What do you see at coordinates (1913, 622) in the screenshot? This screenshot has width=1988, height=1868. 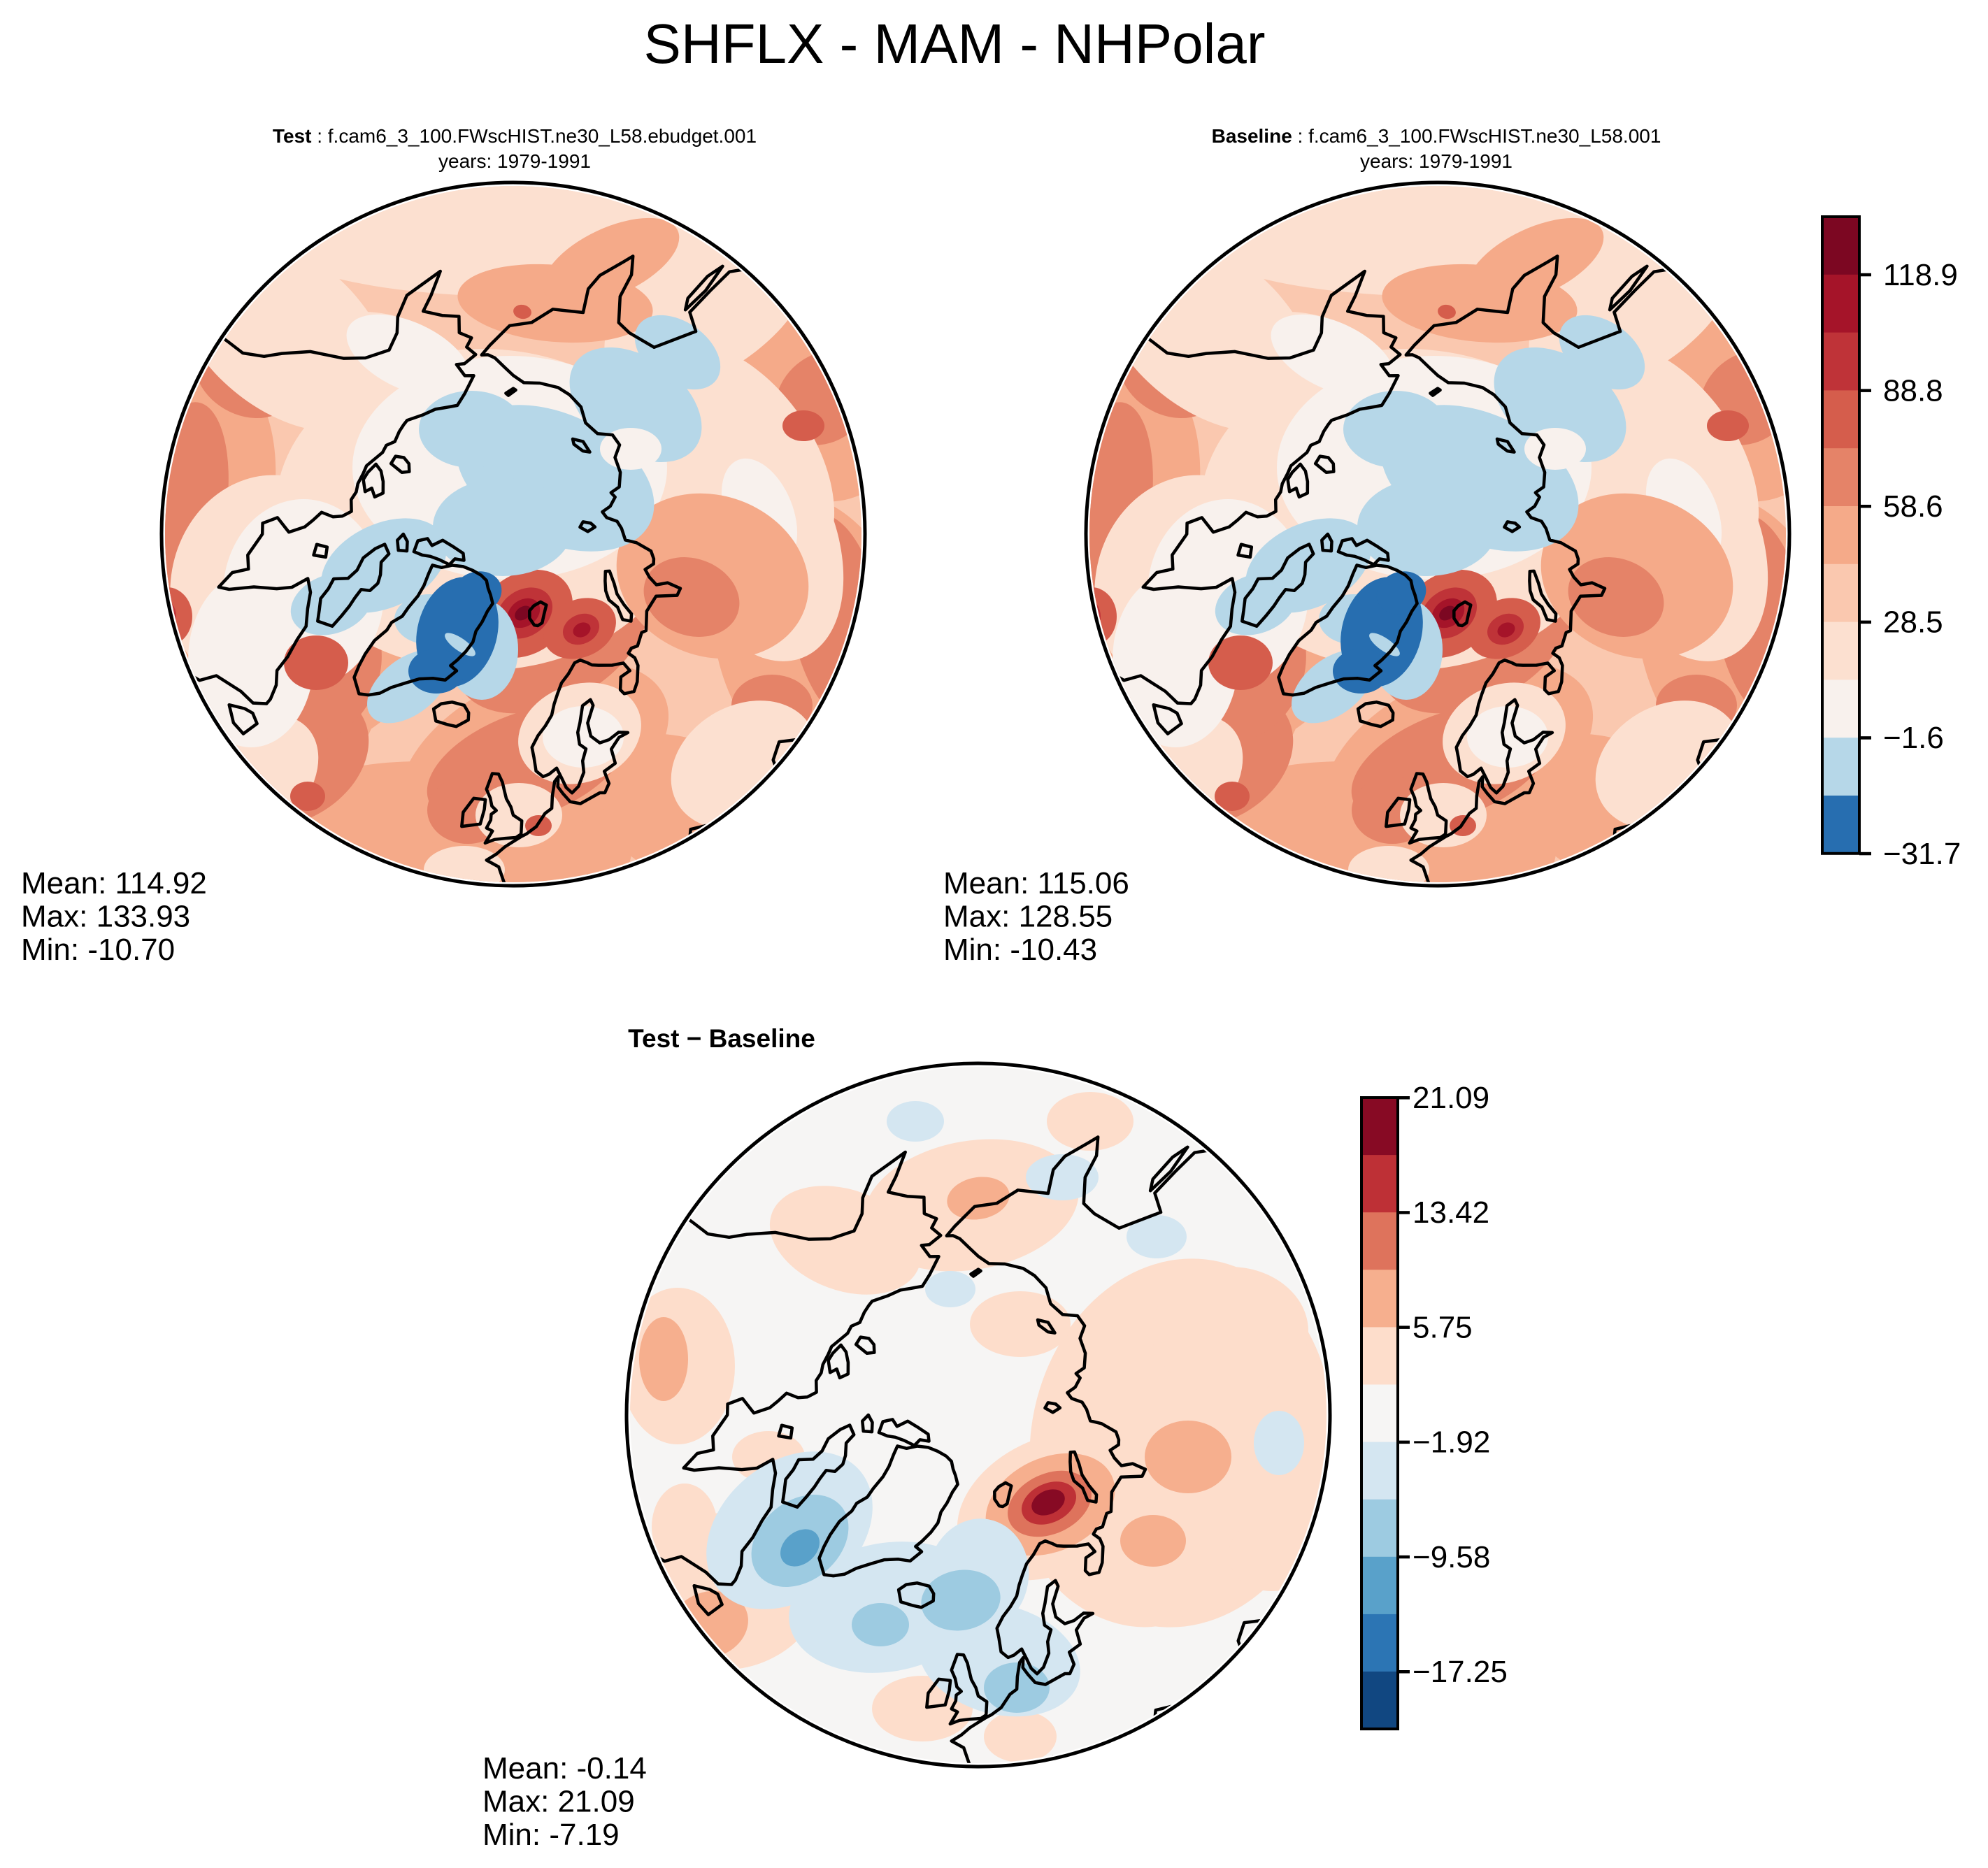 I see `svg-text: 28.5` at bounding box center [1913, 622].